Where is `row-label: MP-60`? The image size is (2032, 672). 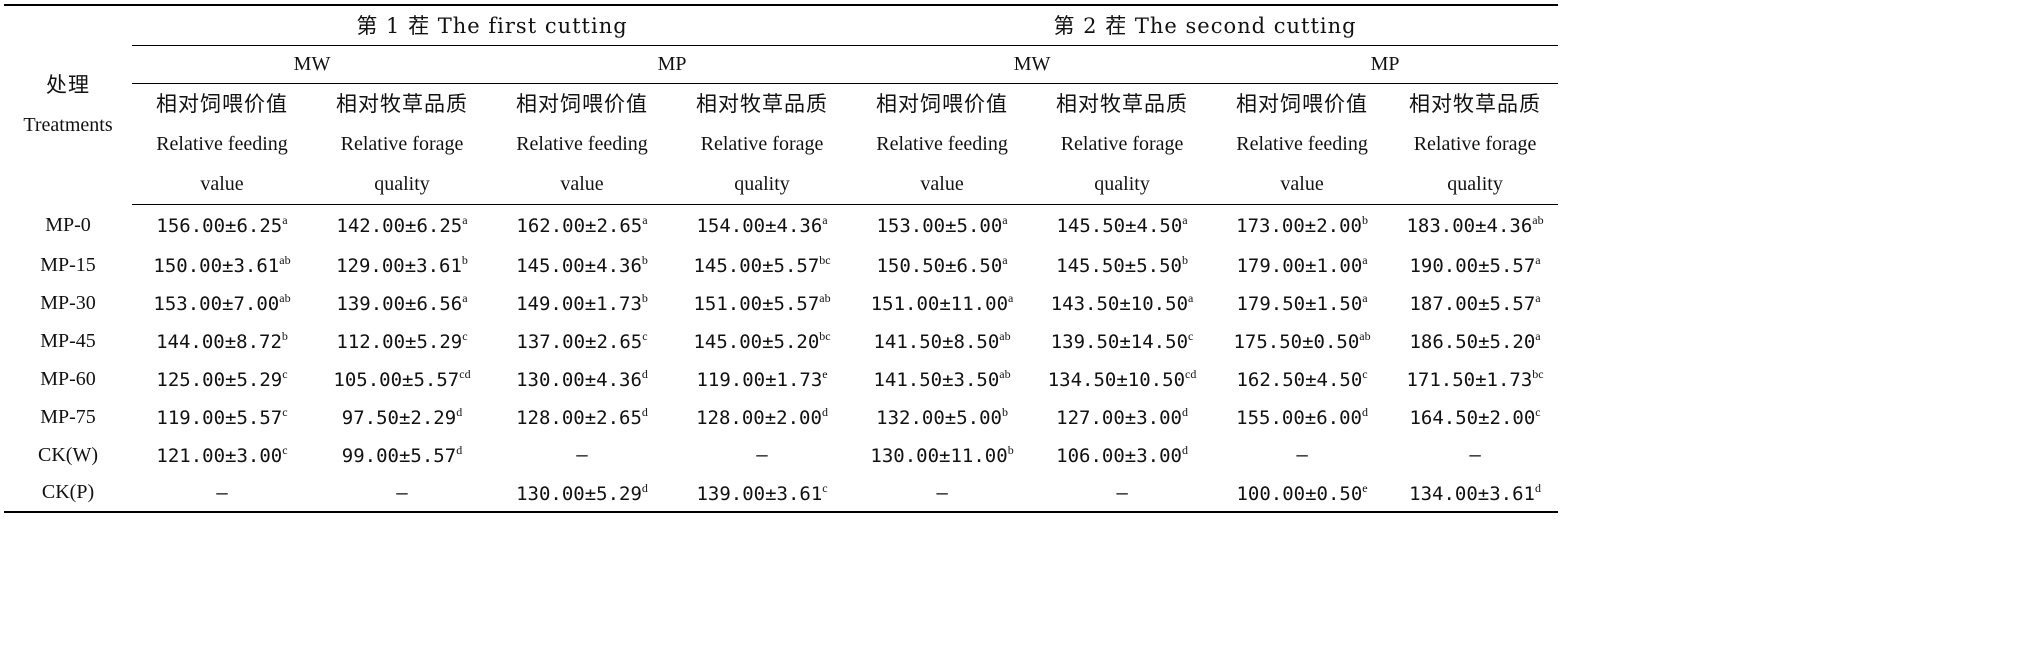
row-label: MP-60 is located at coordinates (68, 378).